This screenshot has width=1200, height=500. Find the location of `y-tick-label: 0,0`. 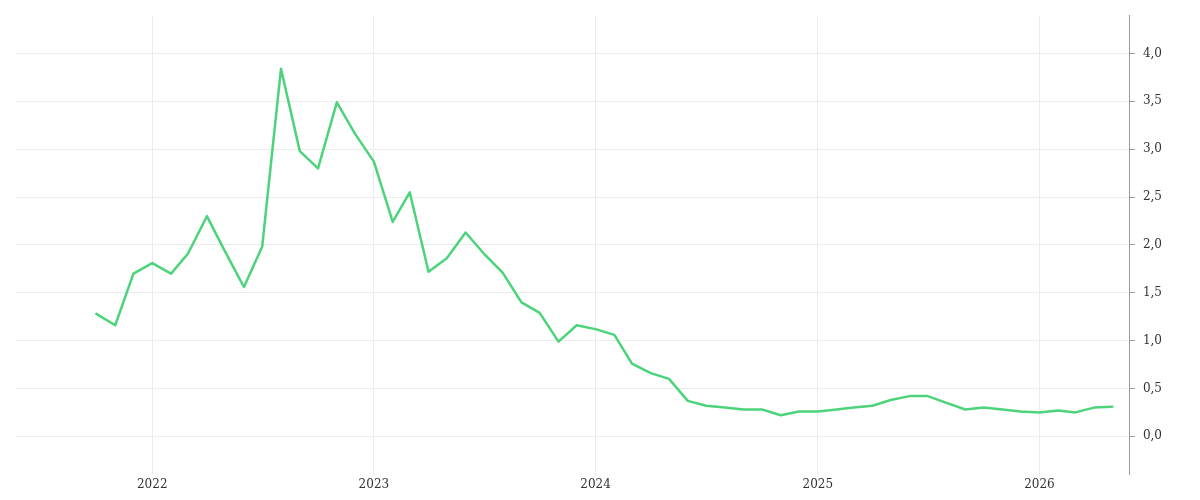

y-tick-label: 0,0 is located at coordinates (1152, 435).